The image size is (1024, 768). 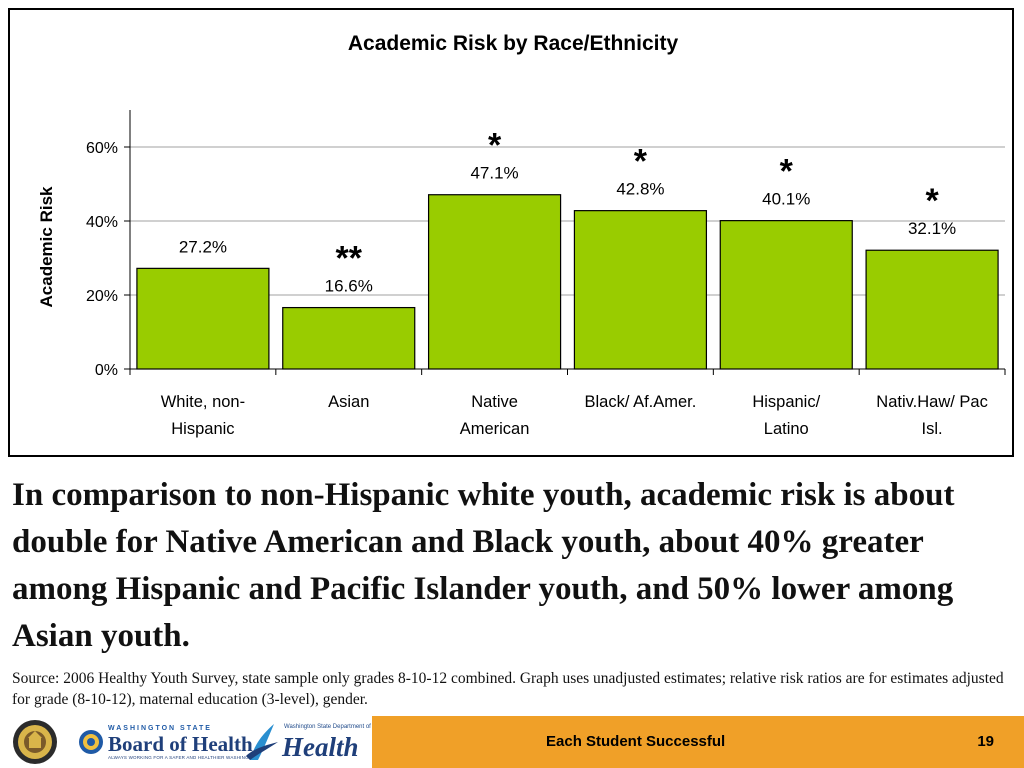 I want to click on data-label: 32.1%, so click(x=932, y=228).